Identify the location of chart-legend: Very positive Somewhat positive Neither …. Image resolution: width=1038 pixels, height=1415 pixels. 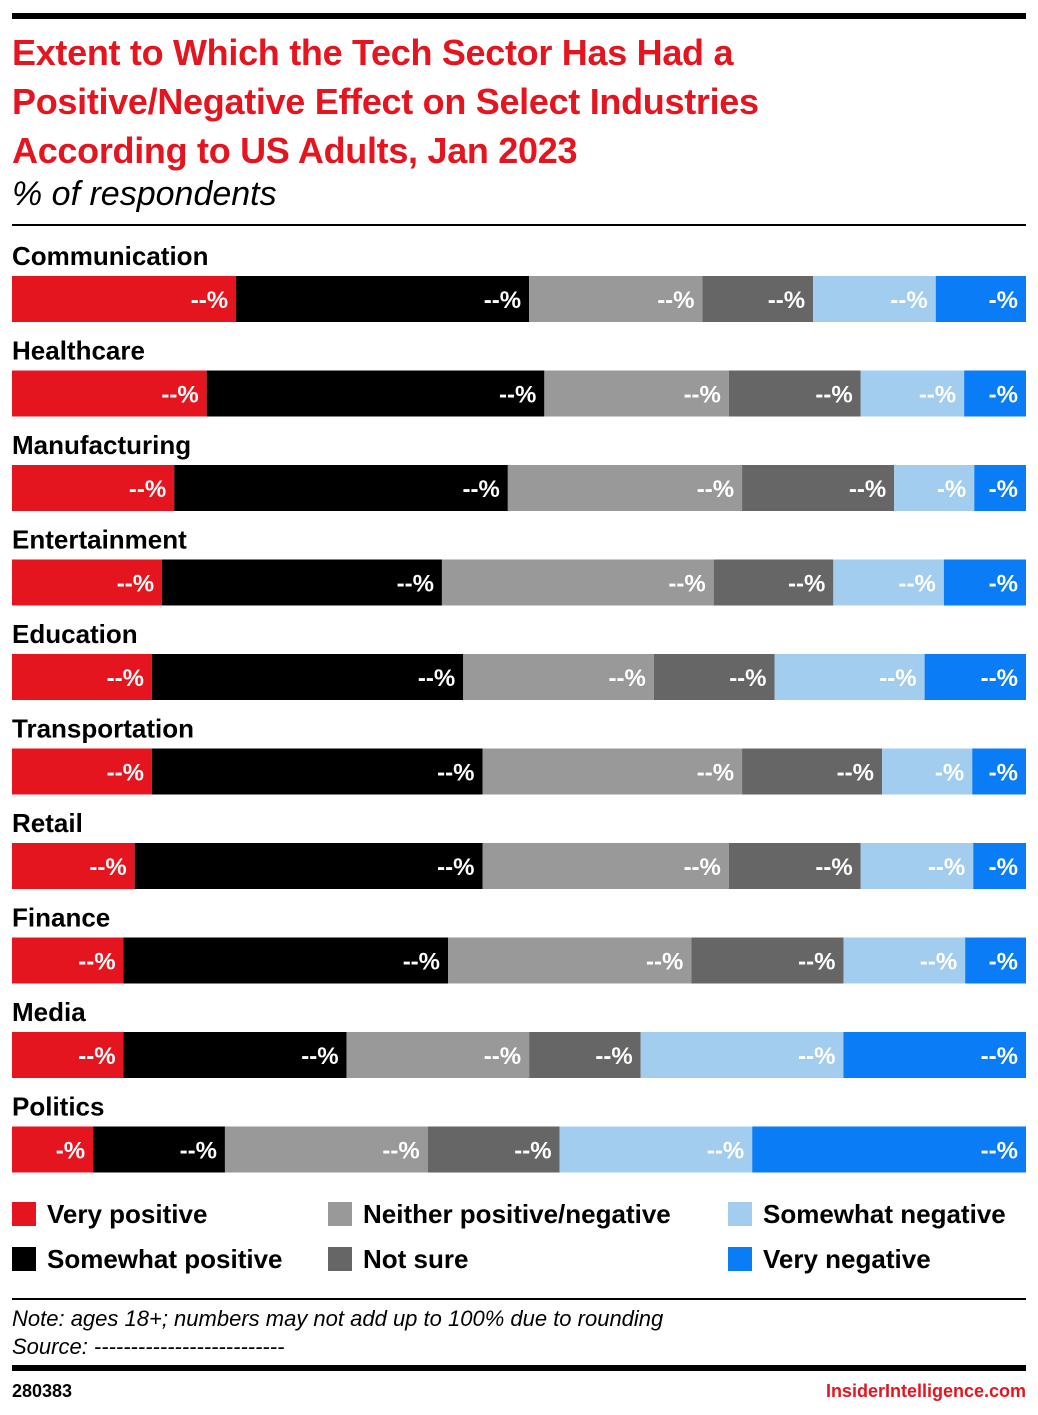
(519, 1242).